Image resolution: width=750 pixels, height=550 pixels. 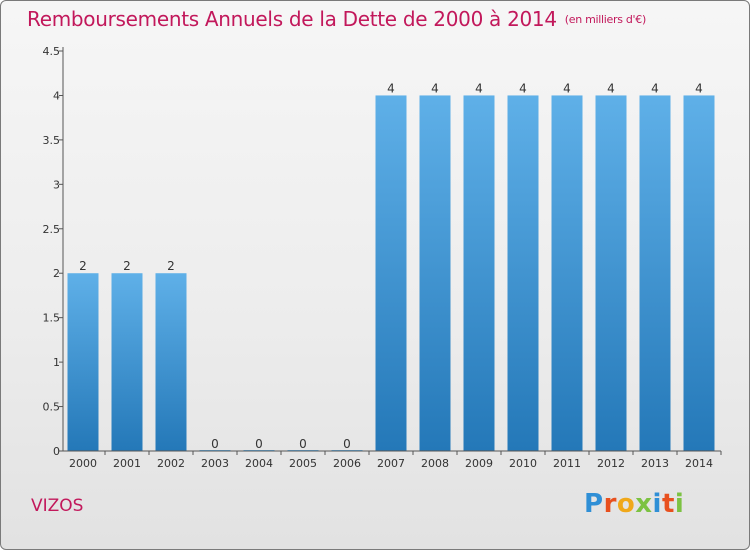 What do you see at coordinates (52, 229) in the screenshot?
I see `y-tick-label-2.5: 2.5` at bounding box center [52, 229].